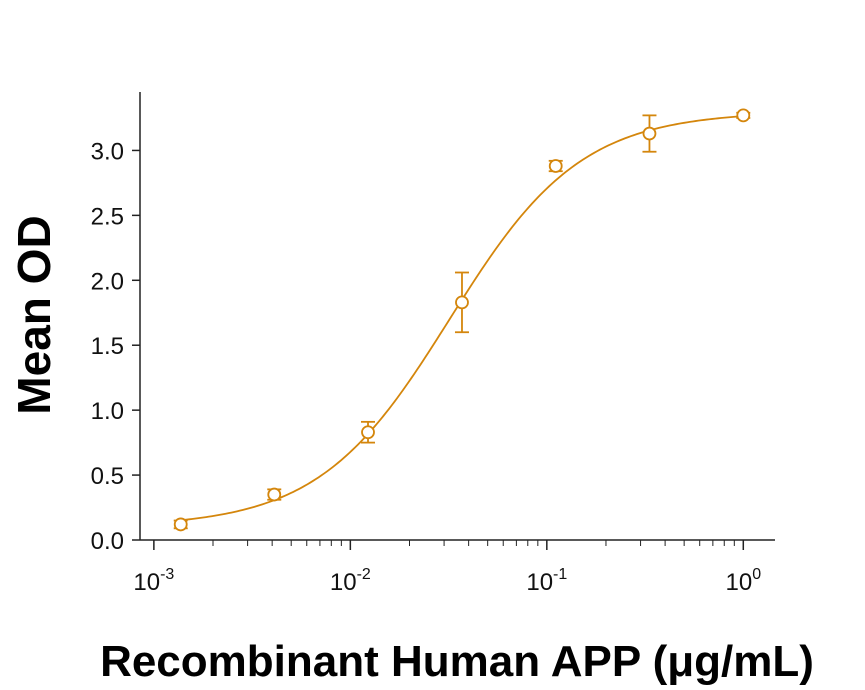  I want to click on y-axis: 0.0 0.5 1.0 1.5 2.0 2.5 3.0, so click(116, 323).